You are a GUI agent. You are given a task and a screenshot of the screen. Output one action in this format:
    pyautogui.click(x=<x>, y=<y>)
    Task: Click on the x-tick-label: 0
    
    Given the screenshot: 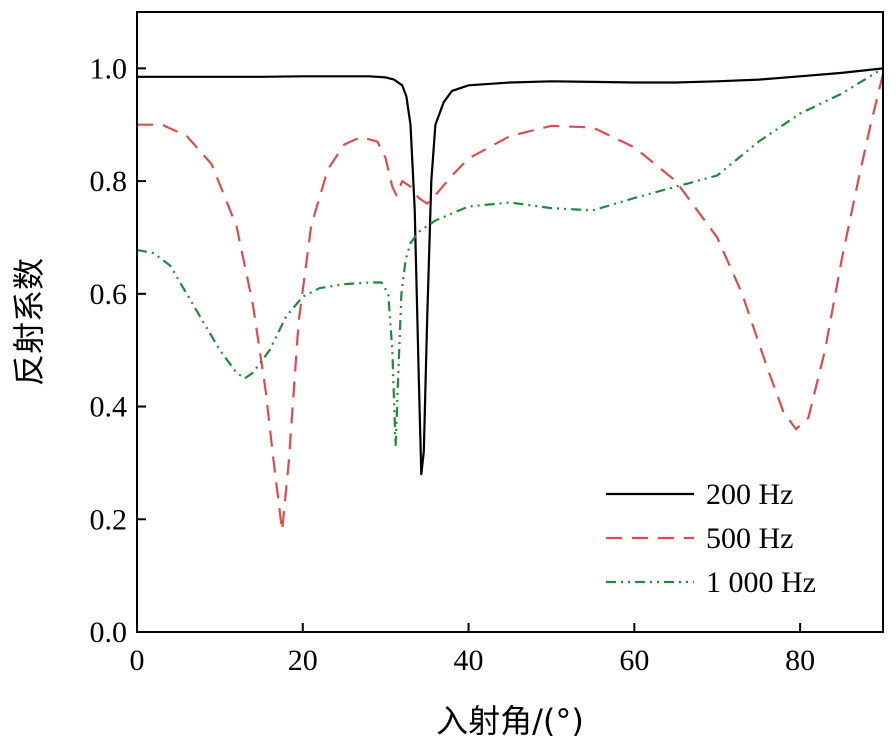 What is the action you would take?
    pyautogui.click(x=137, y=660)
    